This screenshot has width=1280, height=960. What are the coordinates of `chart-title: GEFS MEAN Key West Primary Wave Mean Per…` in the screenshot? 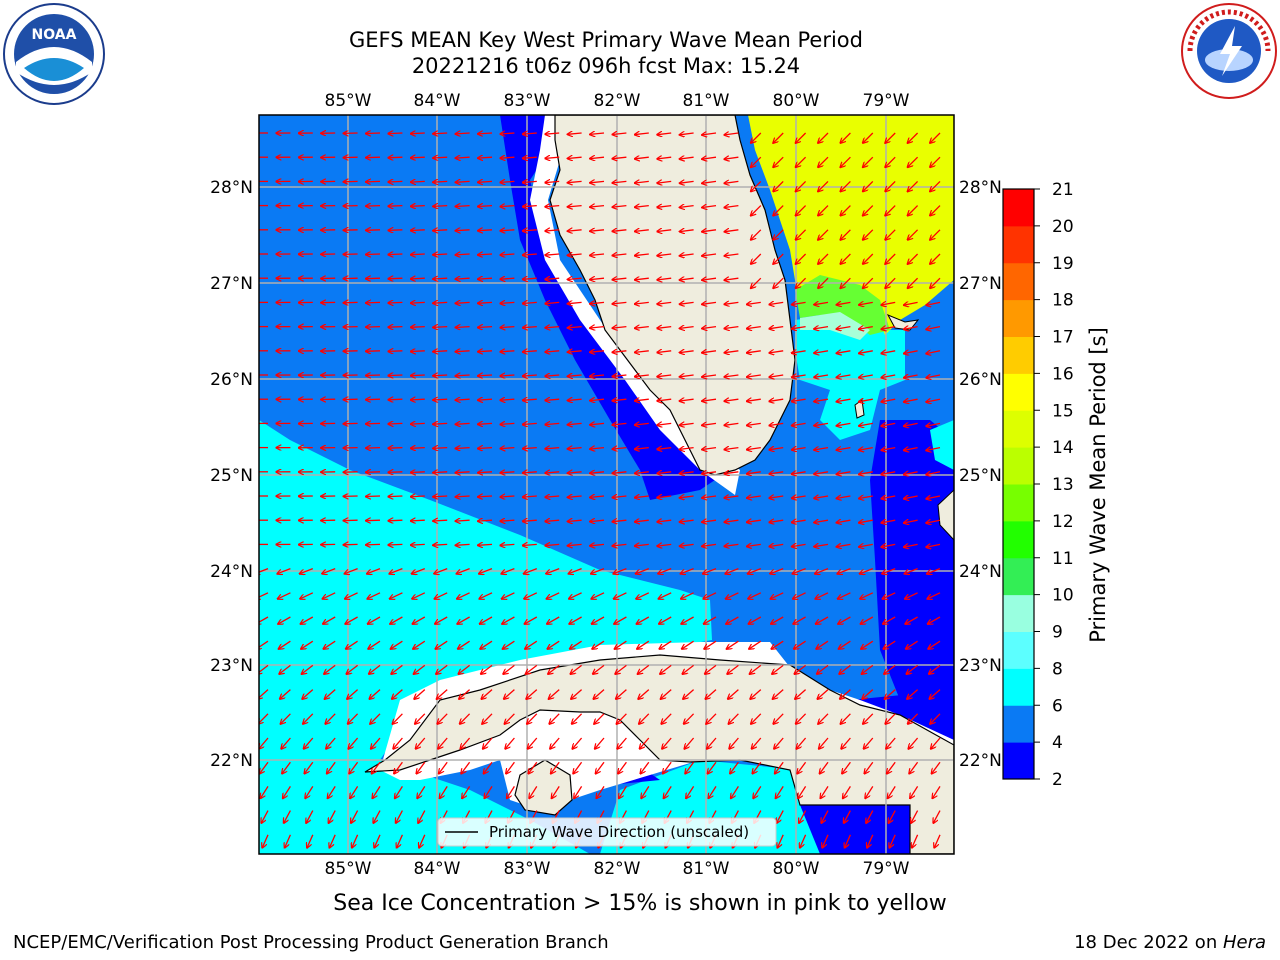 It's located at (606, 40).